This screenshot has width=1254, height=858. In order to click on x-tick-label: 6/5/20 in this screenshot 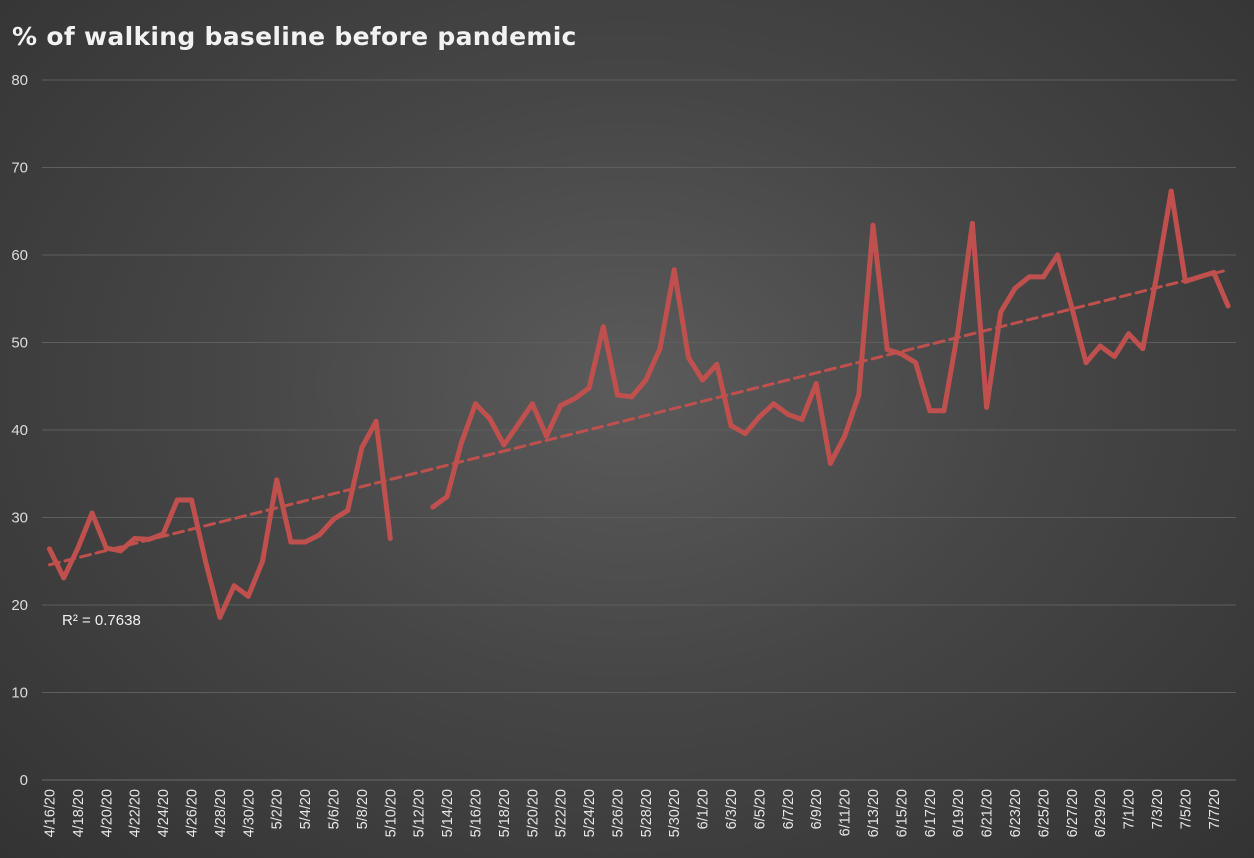, I will do `click(760, 809)`.